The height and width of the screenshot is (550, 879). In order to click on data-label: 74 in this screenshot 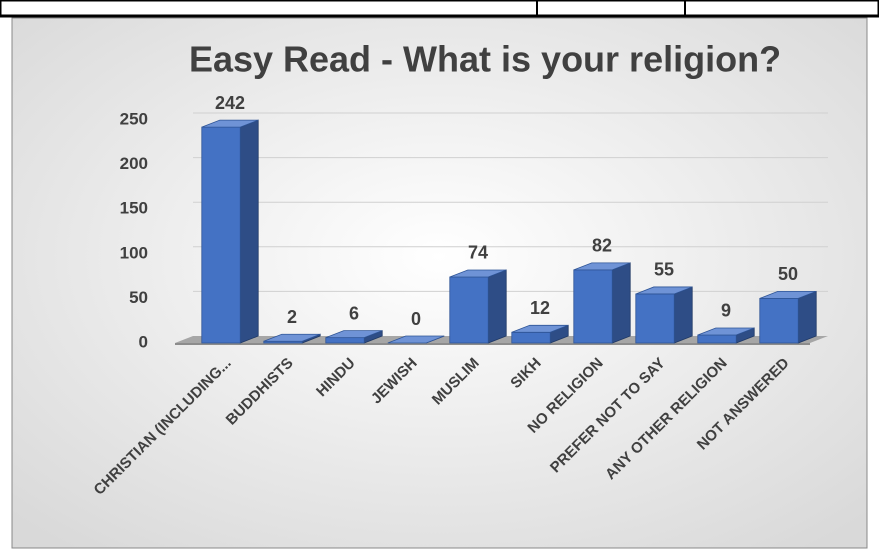, I will do `click(478, 253)`.